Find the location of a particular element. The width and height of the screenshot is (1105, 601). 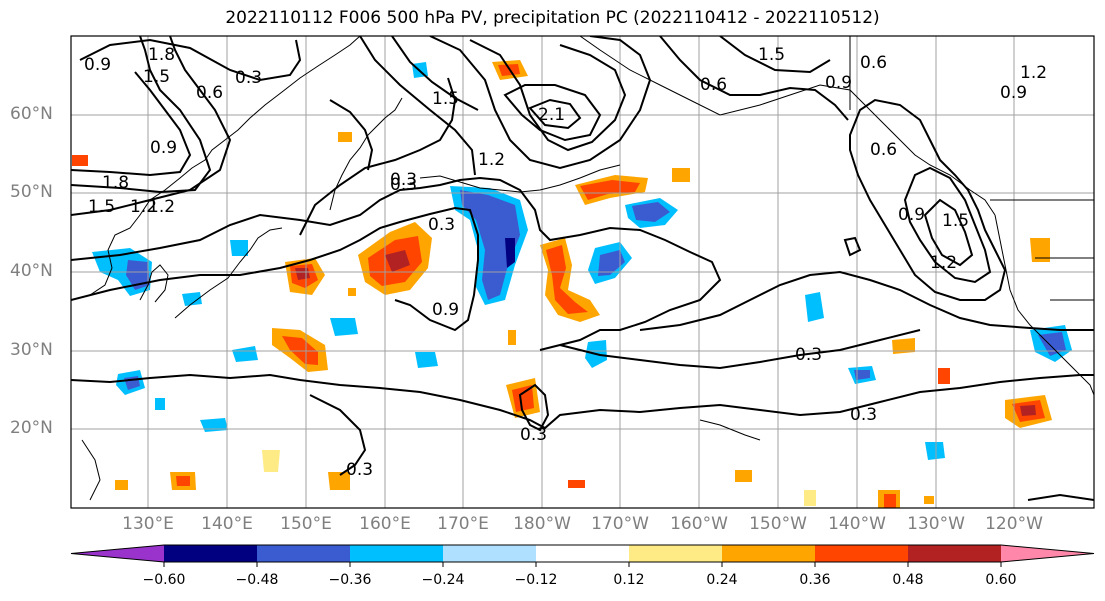

lon-label: 170°E is located at coordinates (463, 524).